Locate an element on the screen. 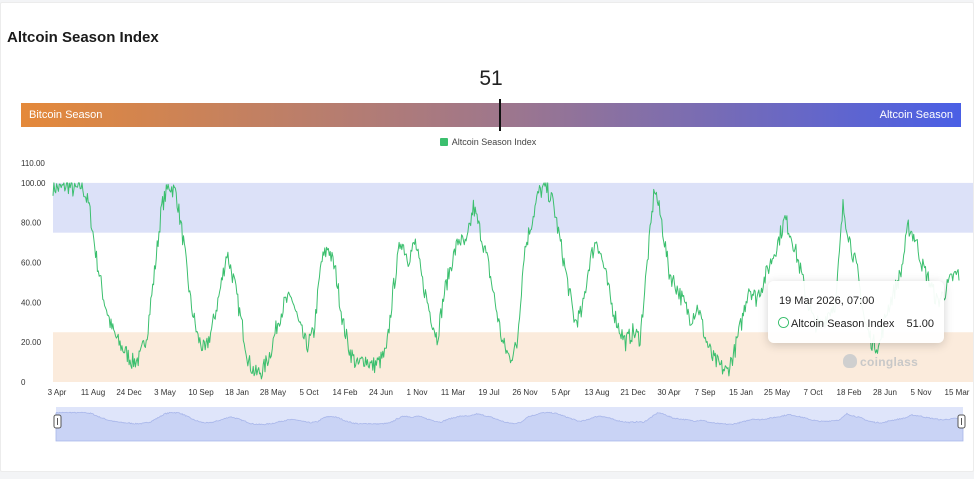 The width and height of the screenshot is (974, 479). x-tick-label: 30 Apr is located at coordinates (668, 392).